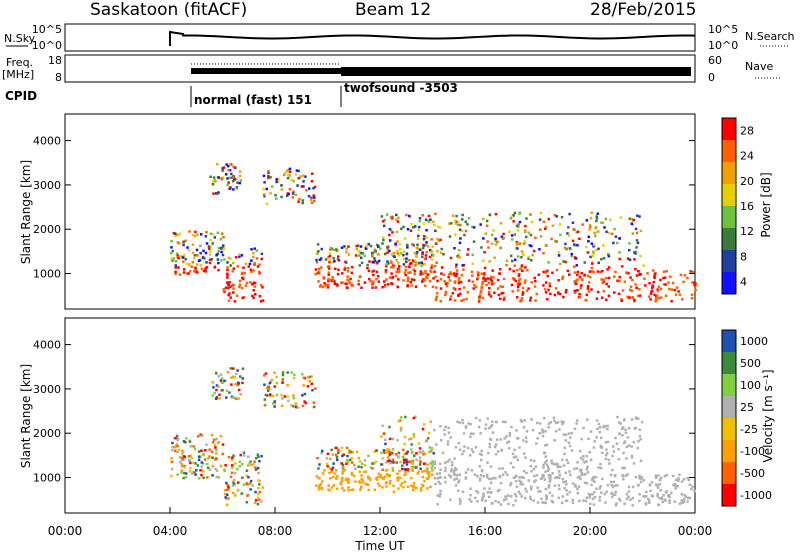  I want to click on y-tick-label: 2000, so click(47, 229).